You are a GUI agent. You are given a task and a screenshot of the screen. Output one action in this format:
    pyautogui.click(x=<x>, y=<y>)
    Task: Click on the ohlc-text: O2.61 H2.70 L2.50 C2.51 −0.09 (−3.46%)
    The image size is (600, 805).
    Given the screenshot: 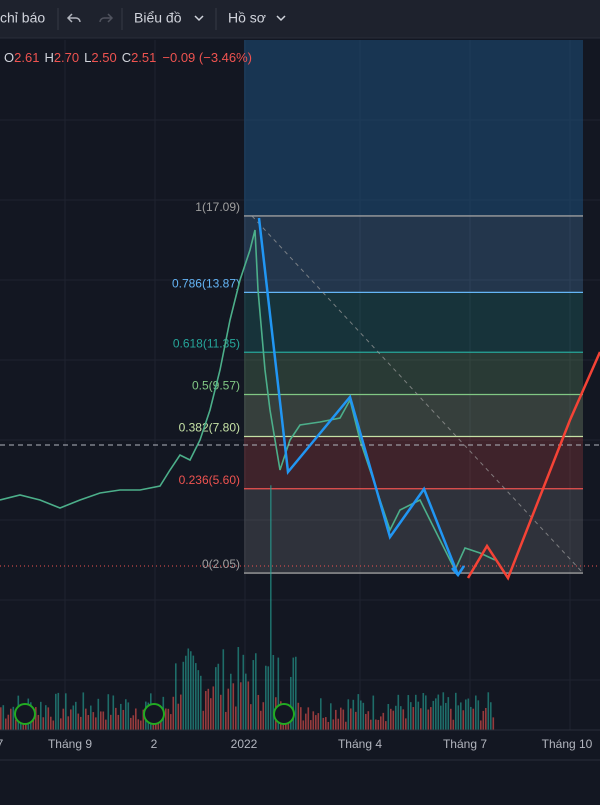 What is the action you would take?
    pyautogui.click(x=128, y=57)
    